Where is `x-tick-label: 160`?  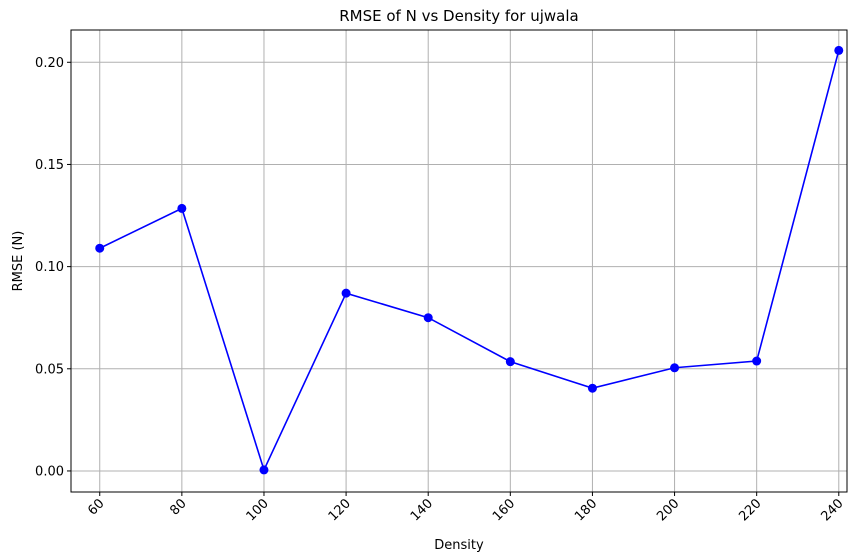 x-tick-label: 160 is located at coordinates (504, 510).